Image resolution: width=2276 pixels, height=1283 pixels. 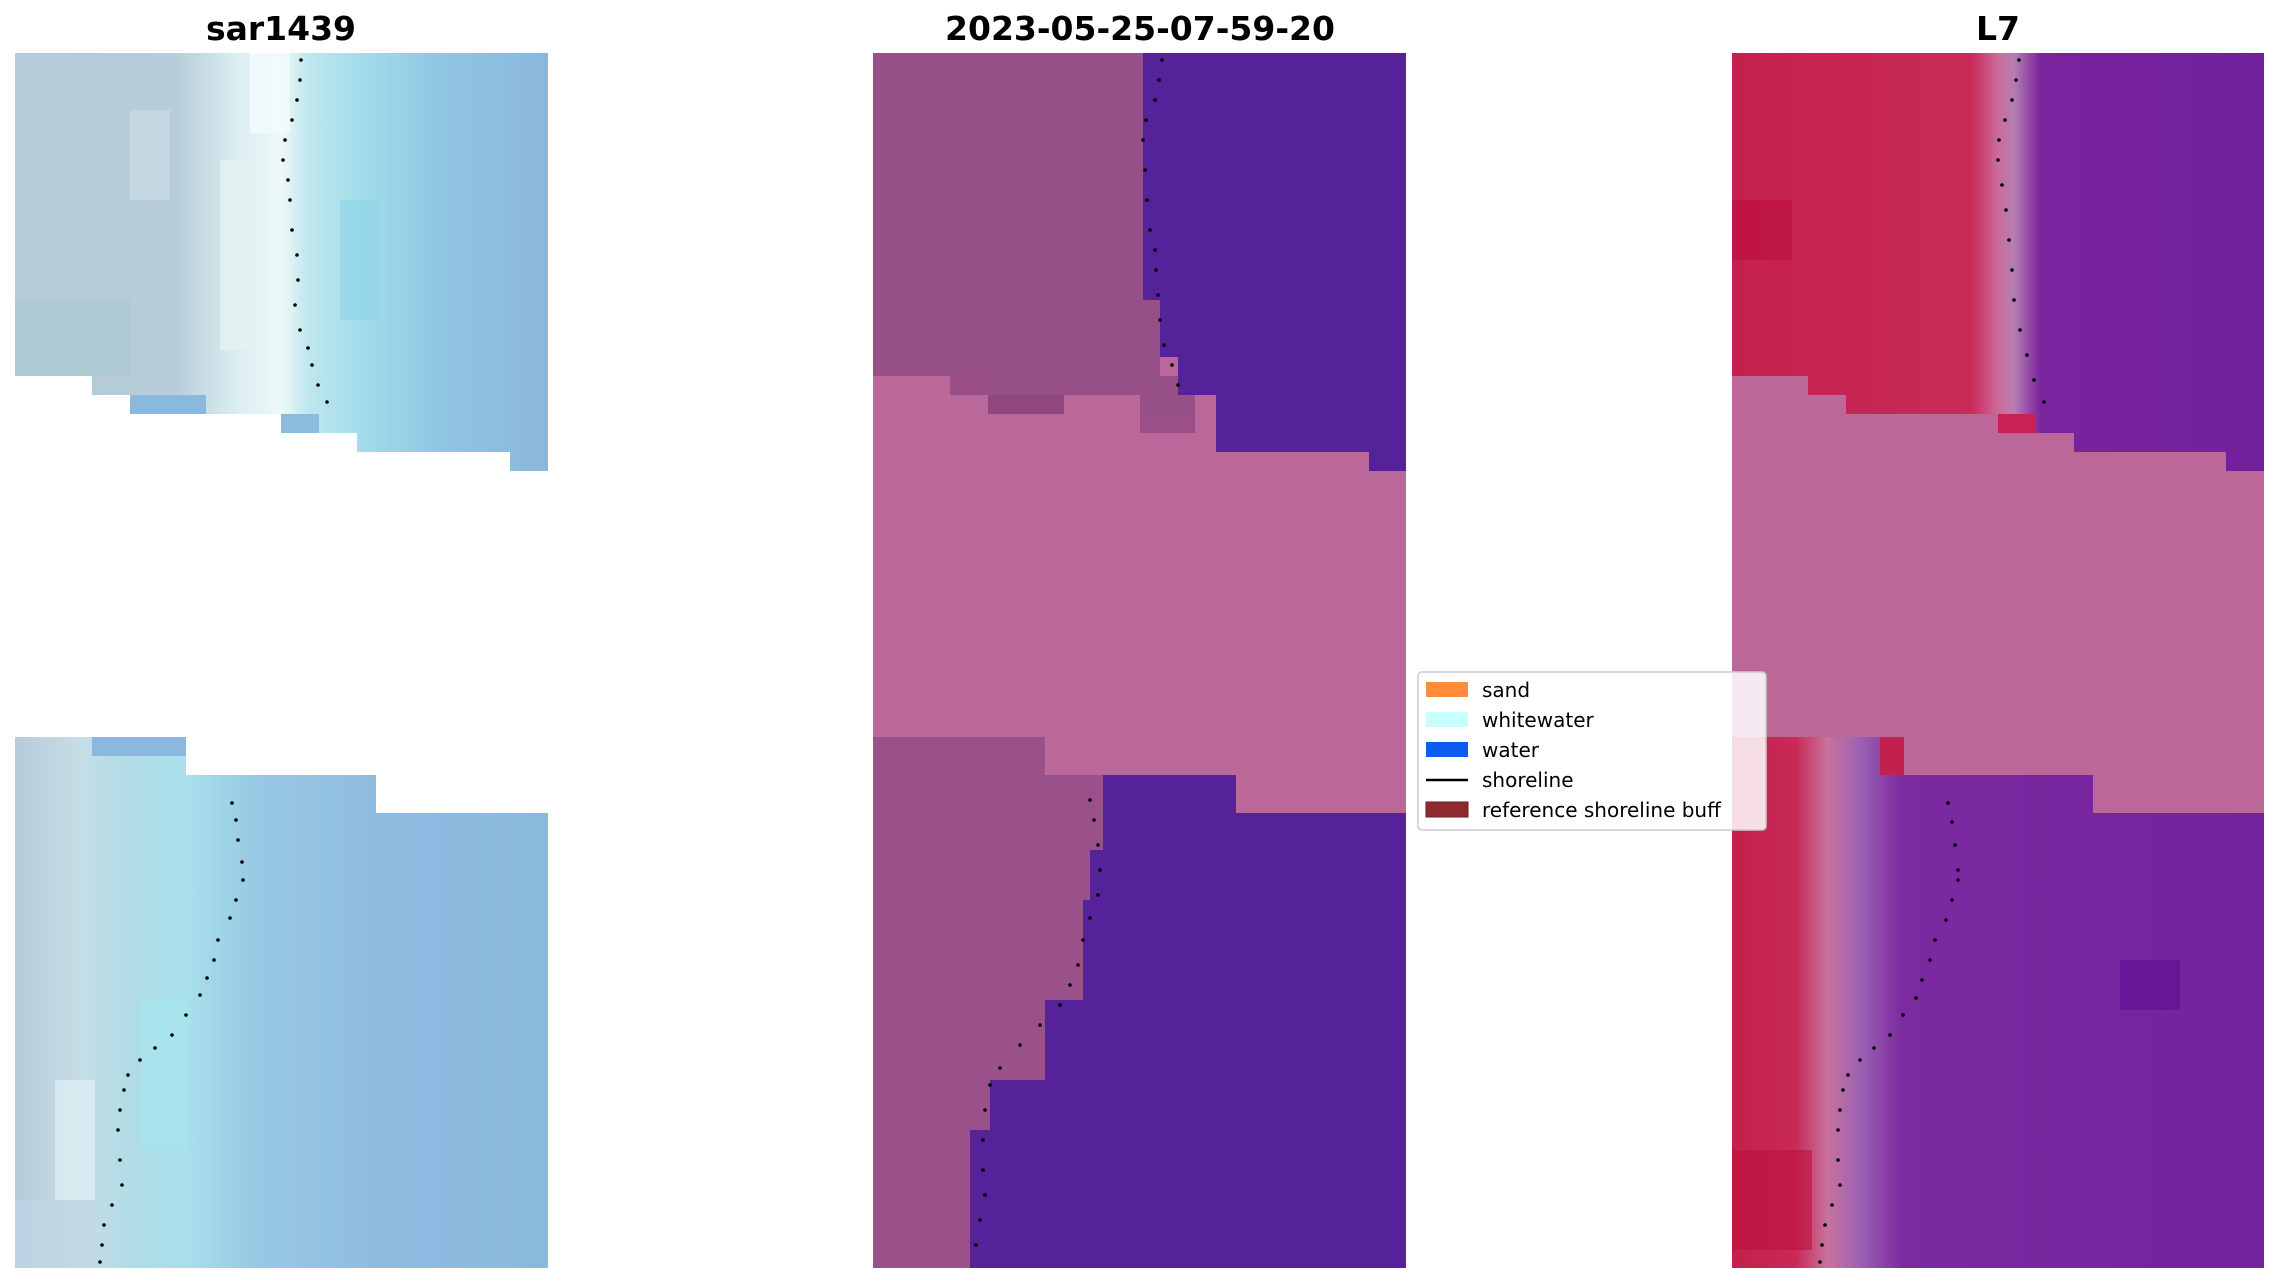 I want to click on panel-title-classification: 2023-05-25-07-59-20, so click(x=1140, y=28).